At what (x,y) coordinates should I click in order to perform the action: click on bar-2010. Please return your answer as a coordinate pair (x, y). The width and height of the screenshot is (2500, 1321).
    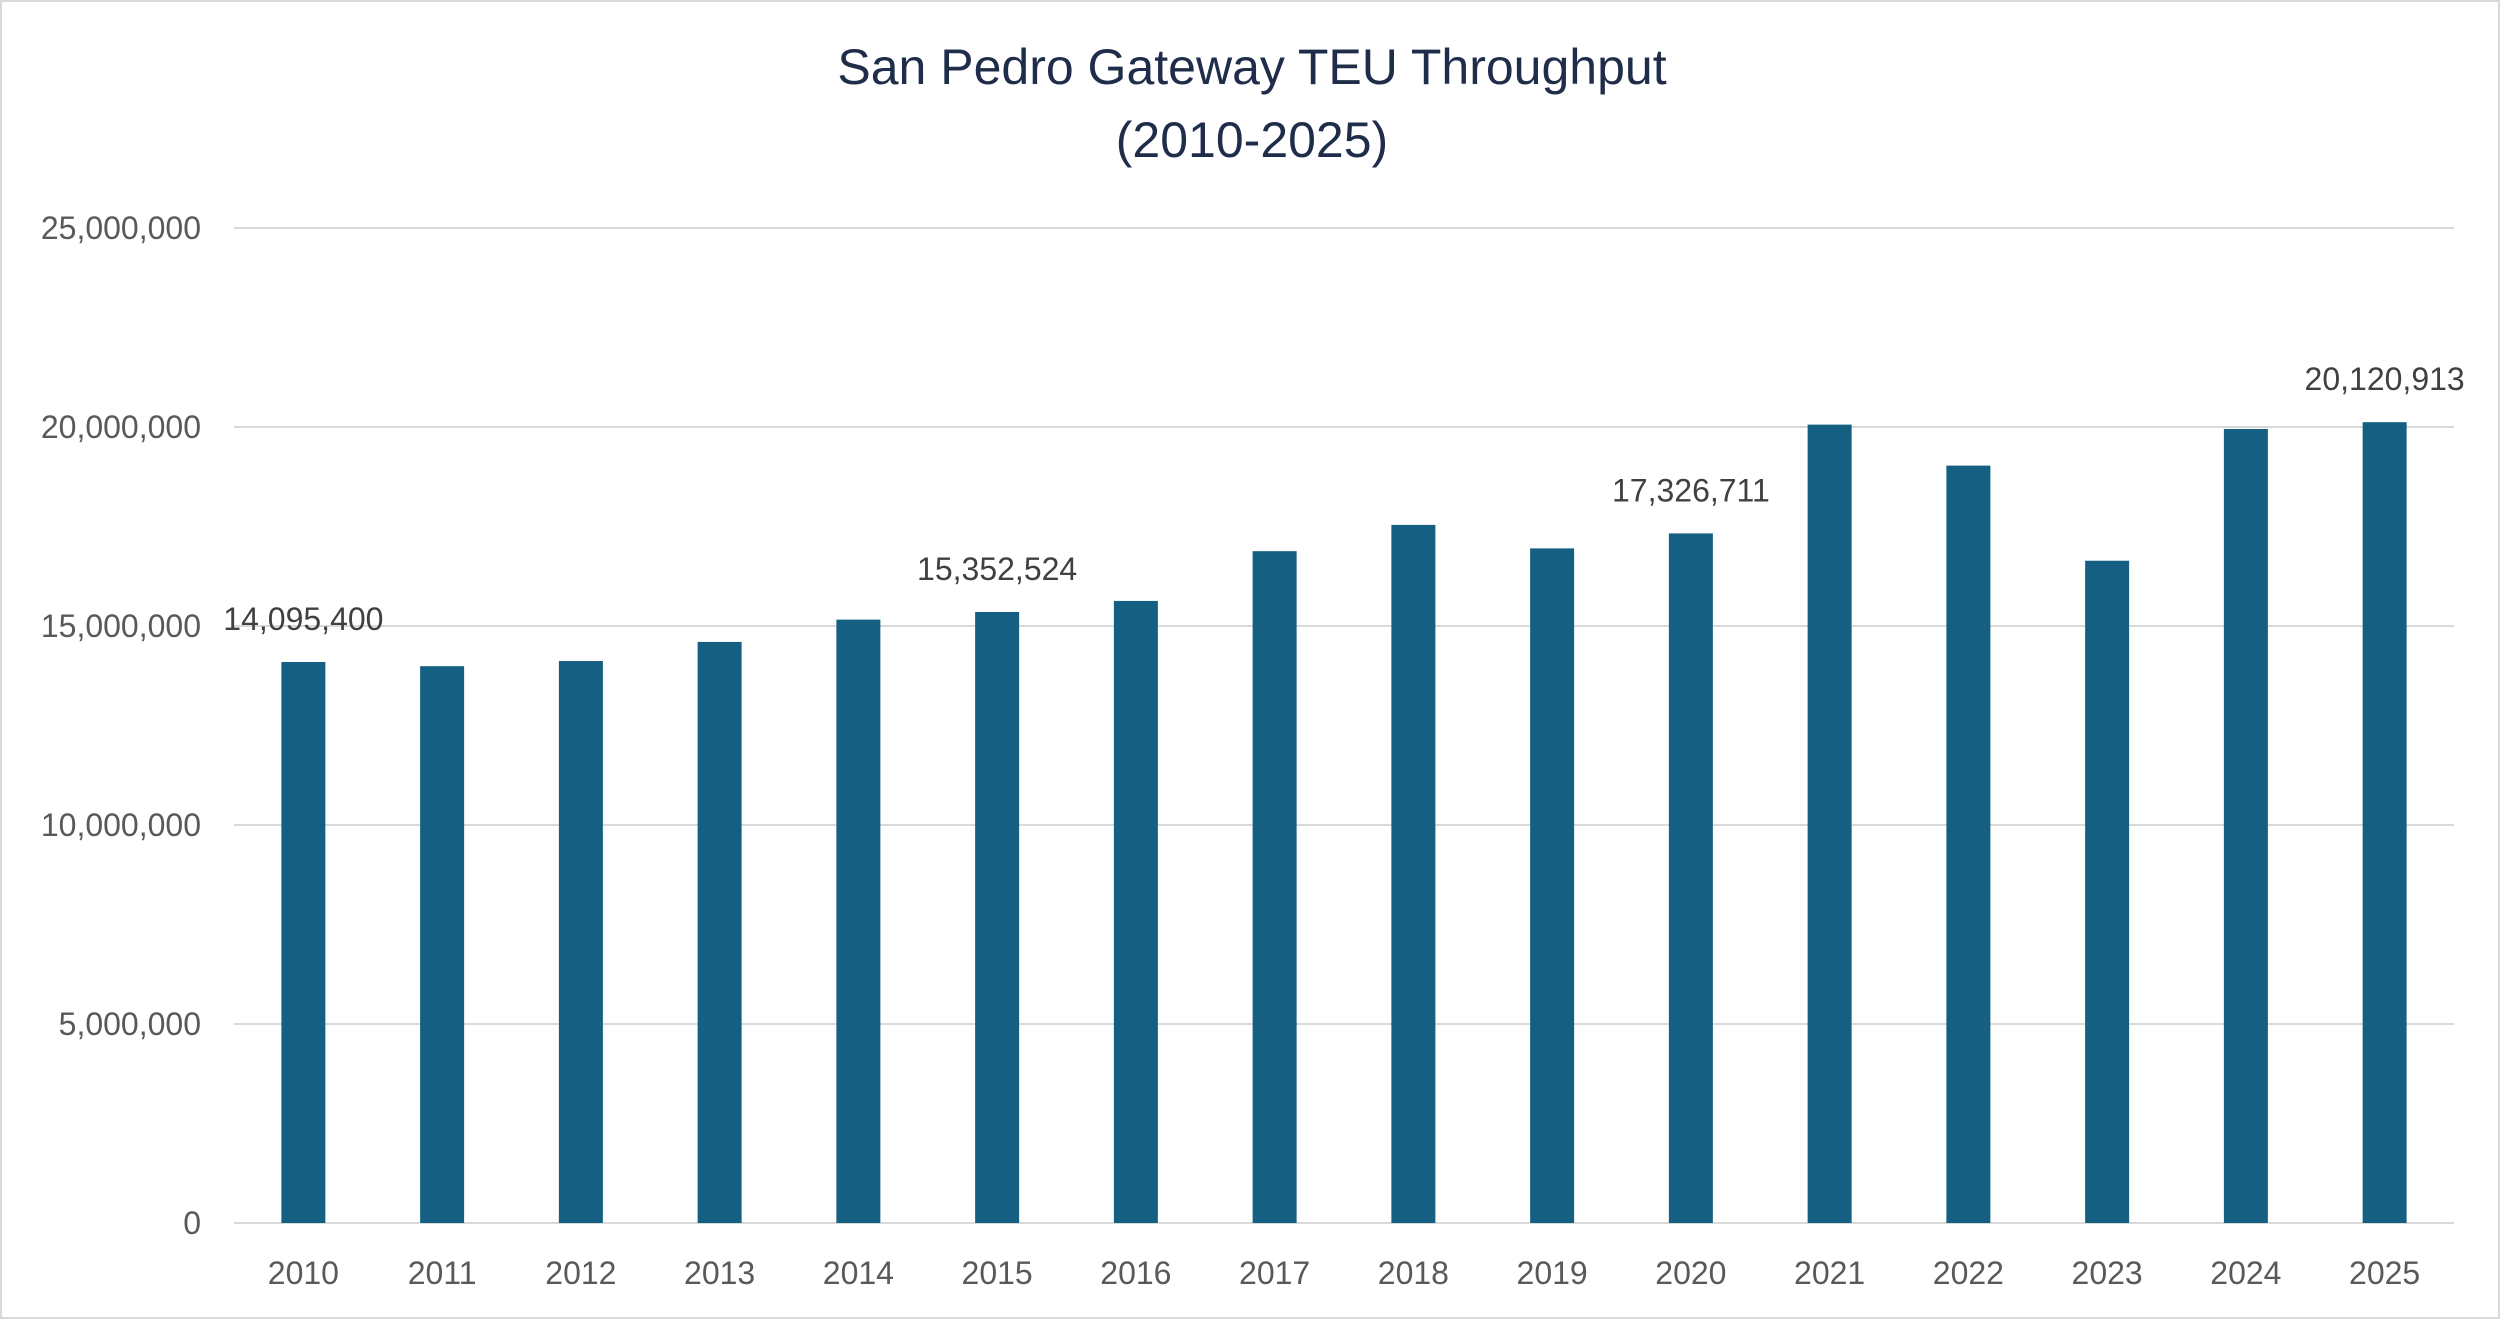
    Looking at the image, I should click on (303, 942).